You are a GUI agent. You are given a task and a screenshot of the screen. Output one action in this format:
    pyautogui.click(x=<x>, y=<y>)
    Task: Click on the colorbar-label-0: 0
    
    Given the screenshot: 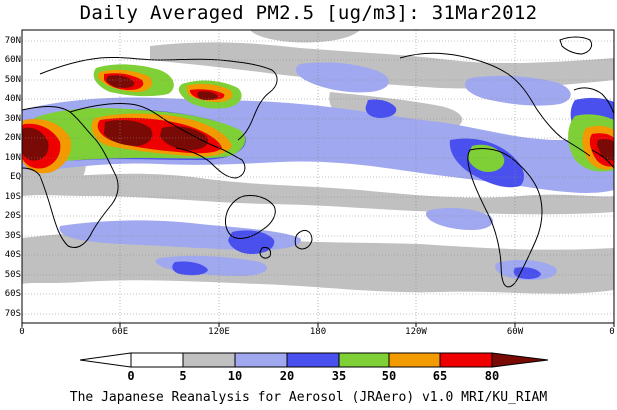 What is the action you would take?
    pyautogui.click(x=131, y=376)
    